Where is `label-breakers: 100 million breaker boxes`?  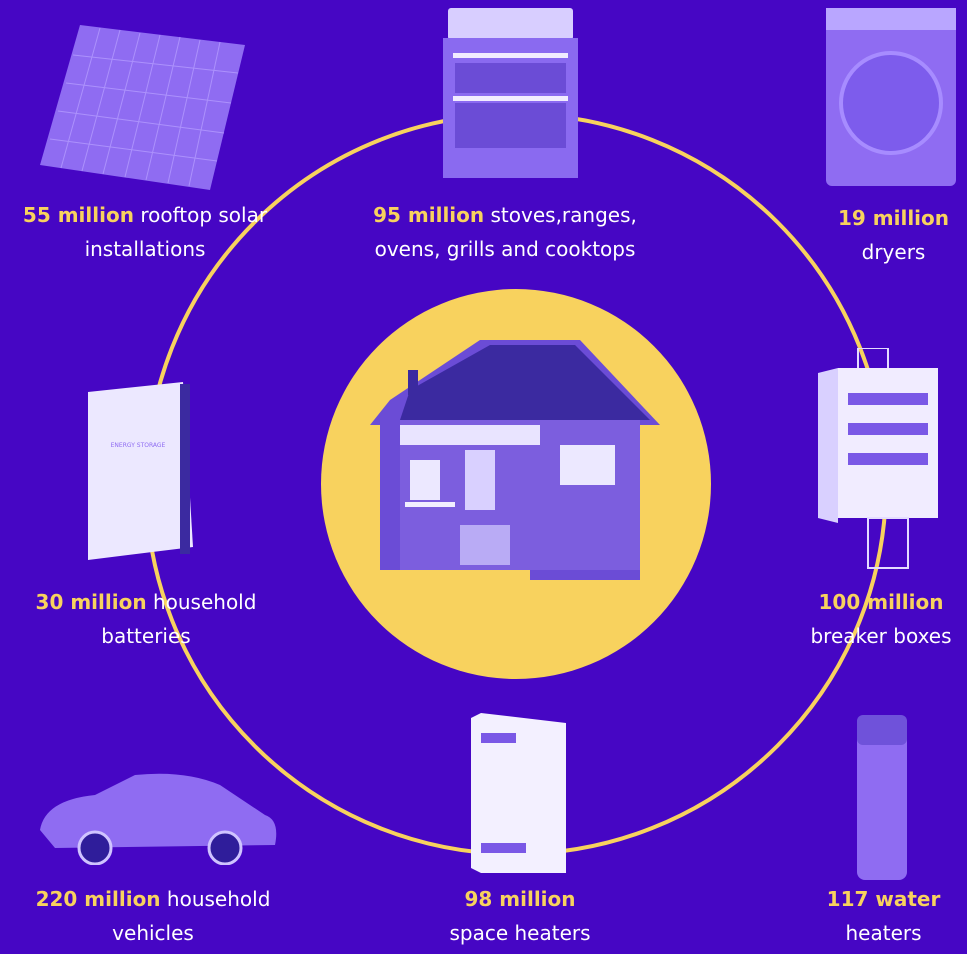 label-breakers: 100 million breaker boxes is located at coordinates (881, 619).